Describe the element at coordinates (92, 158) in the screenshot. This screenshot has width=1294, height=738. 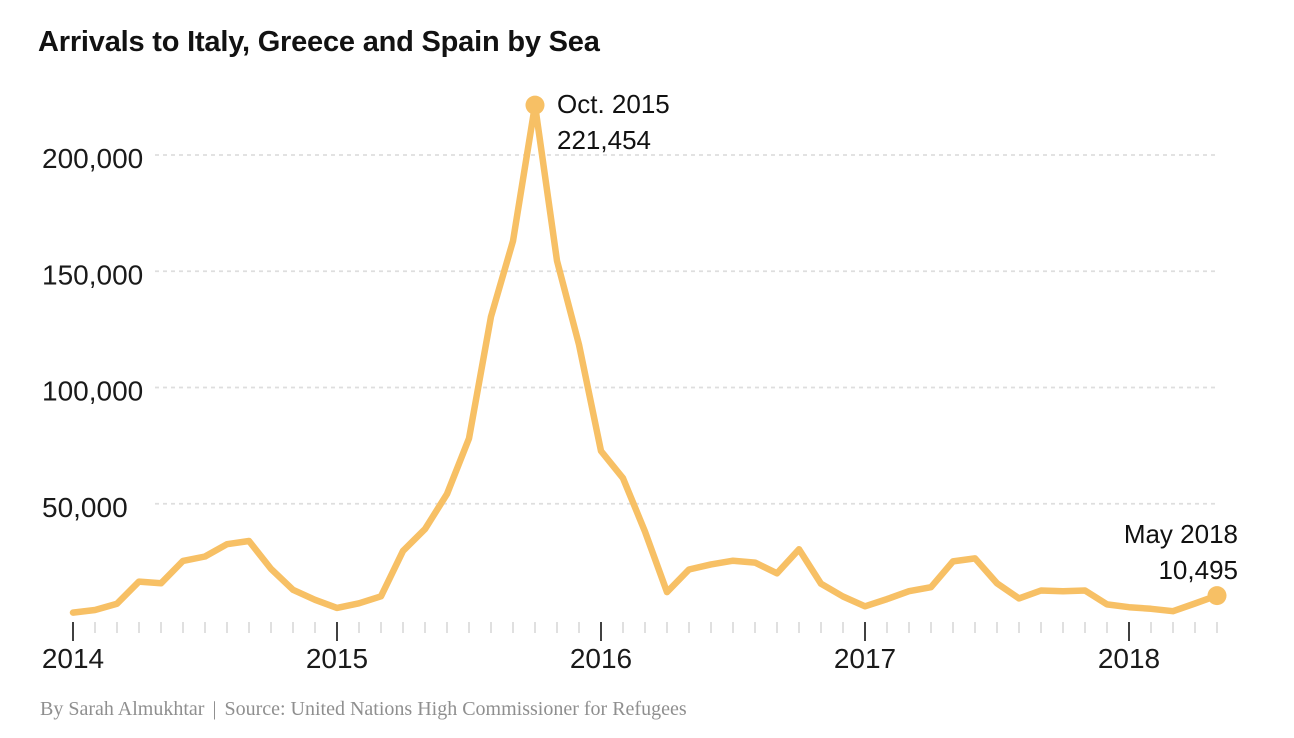
I see `y-axis-label: 200,000` at that location.